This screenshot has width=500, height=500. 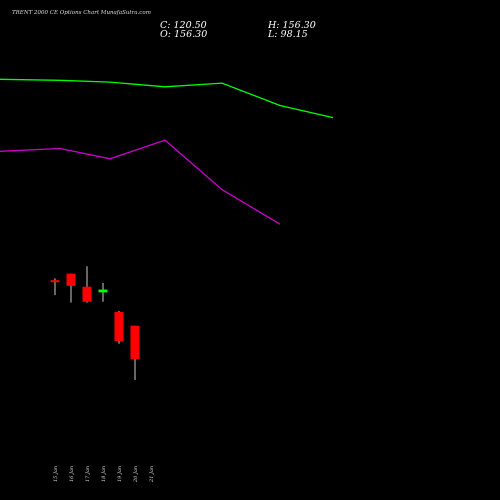 What do you see at coordinates (56, 474) in the screenshot?
I see `date-label: 15 Jan` at bounding box center [56, 474].